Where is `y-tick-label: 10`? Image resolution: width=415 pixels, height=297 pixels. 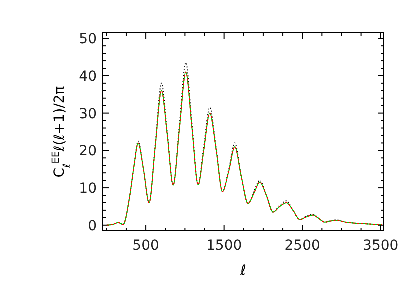 y-tick-label: 10 is located at coordinates (88, 189).